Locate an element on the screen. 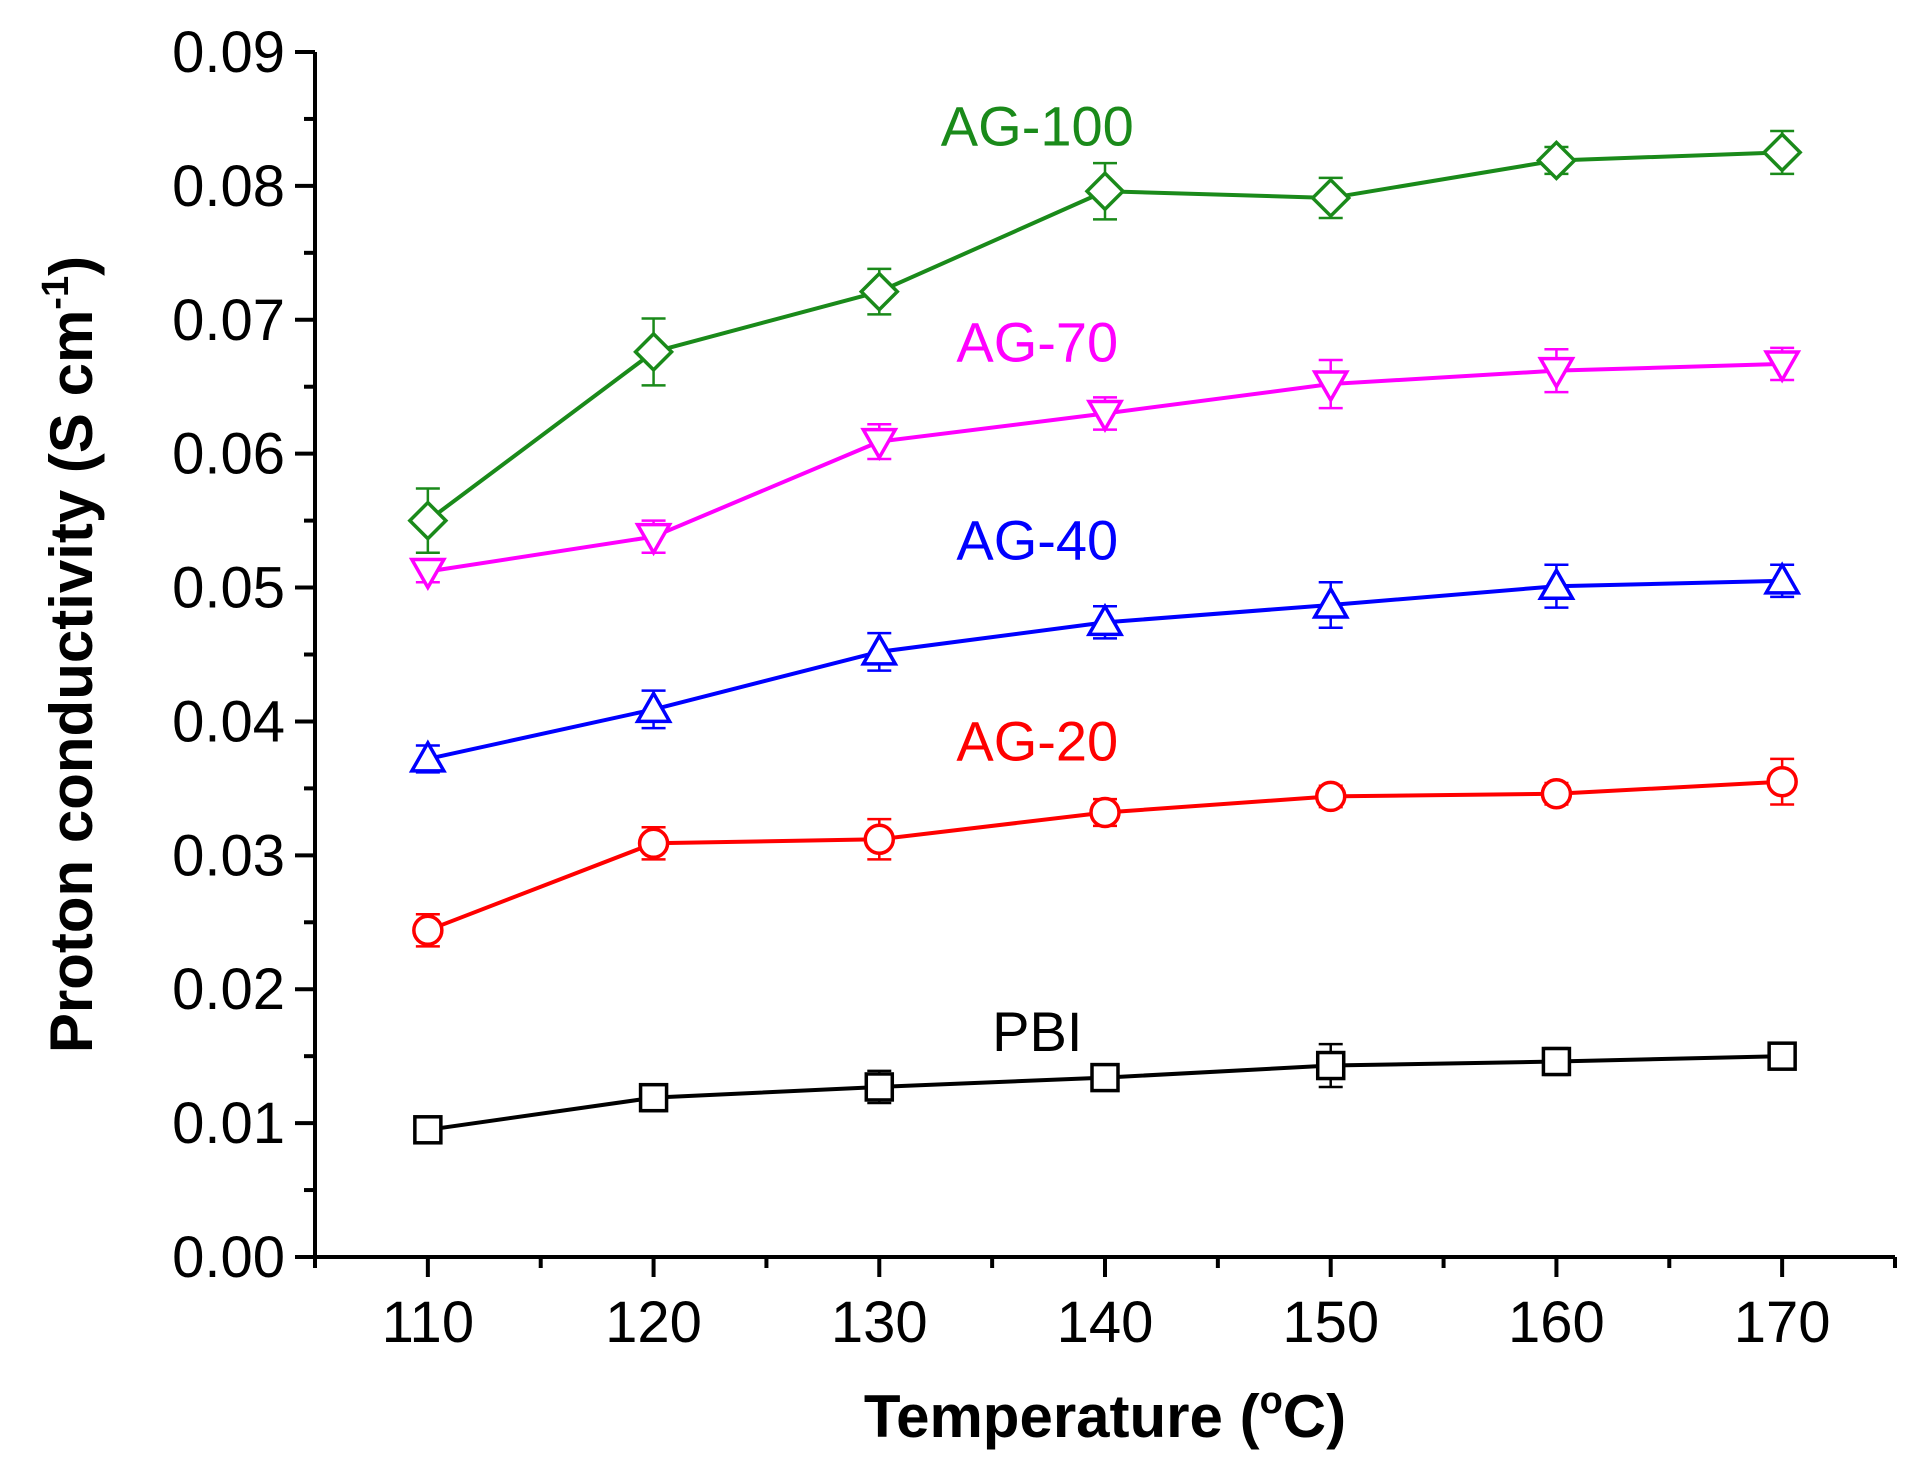 The image size is (1913, 1473). y-tick-label: 0.02 is located at coordinates (228, 989).